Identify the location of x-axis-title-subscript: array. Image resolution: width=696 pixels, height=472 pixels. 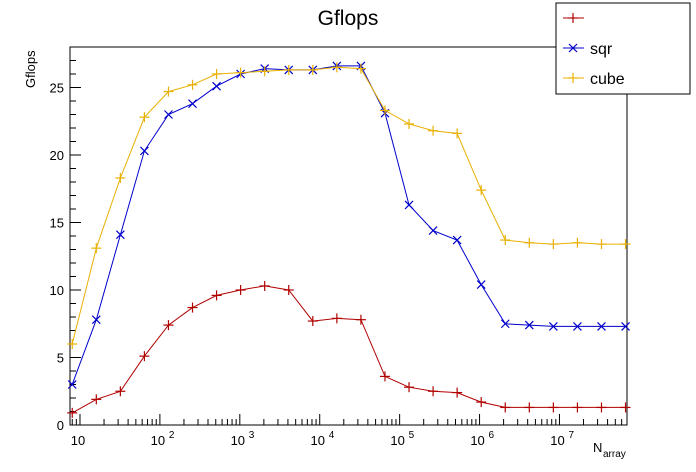
(614, 454).